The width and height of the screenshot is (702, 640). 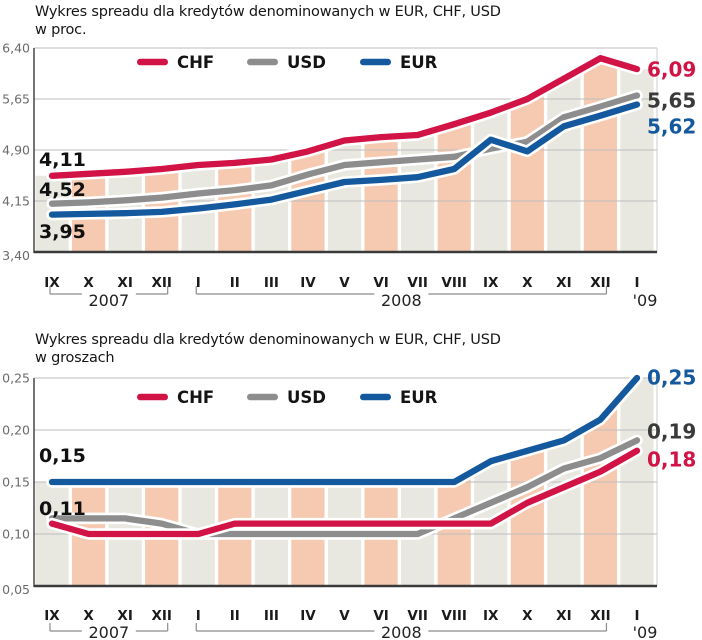 I want to click on y-tick-label: 0,25, so click(x=16, y=378).